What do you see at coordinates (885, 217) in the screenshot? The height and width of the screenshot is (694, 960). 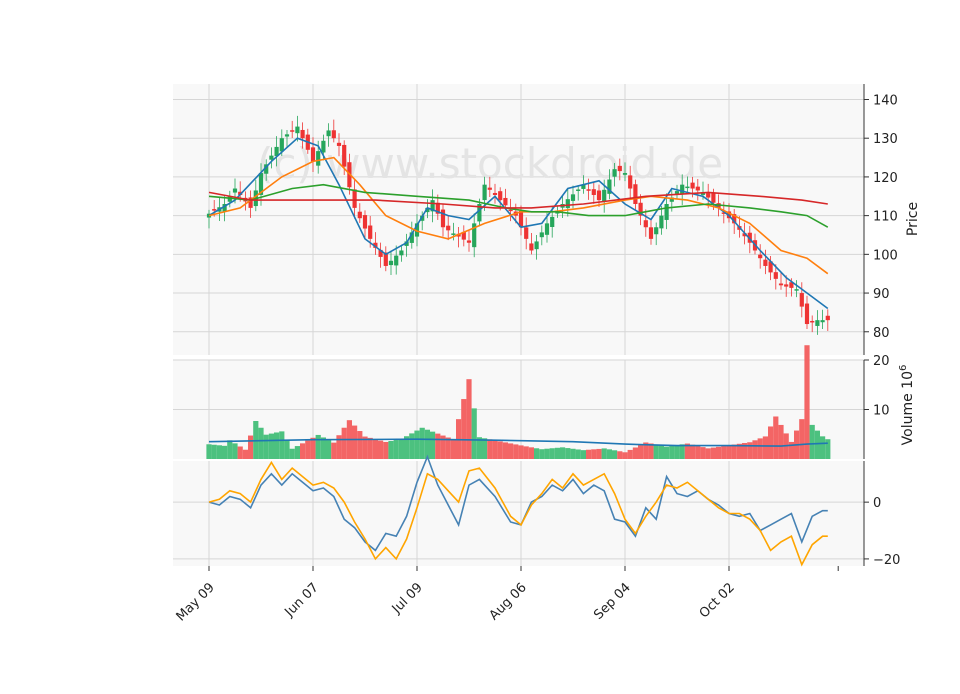 I see `price-tick-label: 110` at bounding box center [885, 217].